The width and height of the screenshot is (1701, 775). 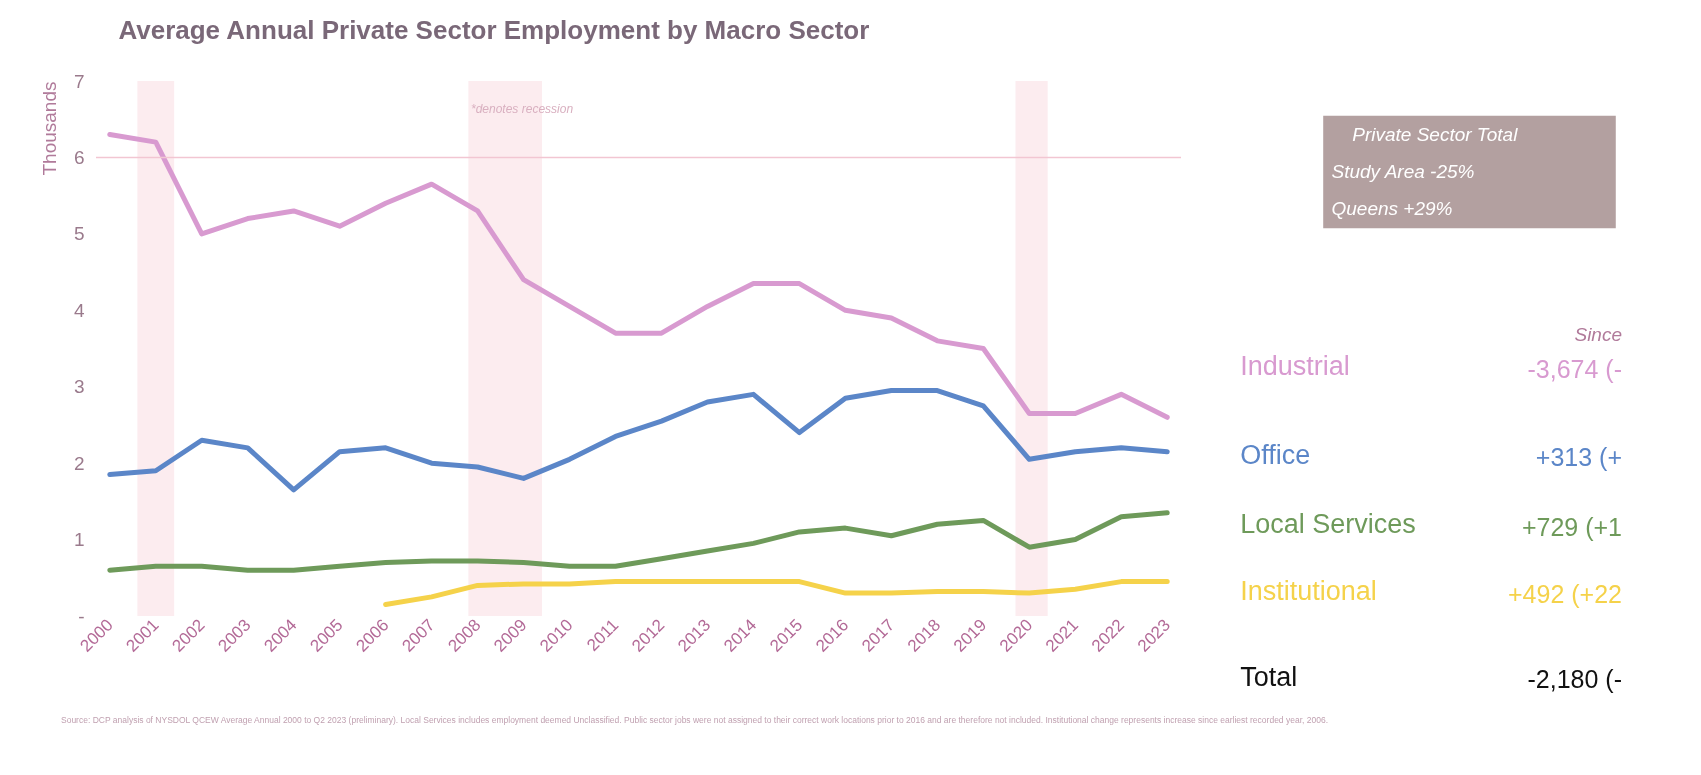 What do you see at coordinates (79, 540) in the screenshot?
I see `y-tick-label: 1` at bounding box center [79, 540].